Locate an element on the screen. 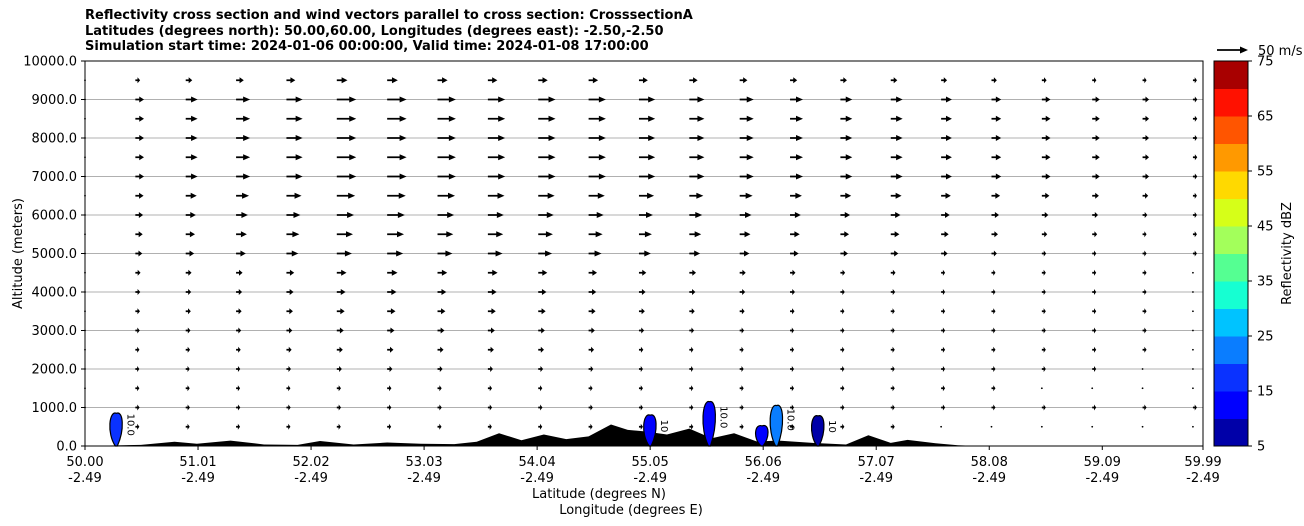 The height and width of the screenshot is (526, 1304). colorbar-tick-label-6: 65 is located at coordinates (1265, 117).